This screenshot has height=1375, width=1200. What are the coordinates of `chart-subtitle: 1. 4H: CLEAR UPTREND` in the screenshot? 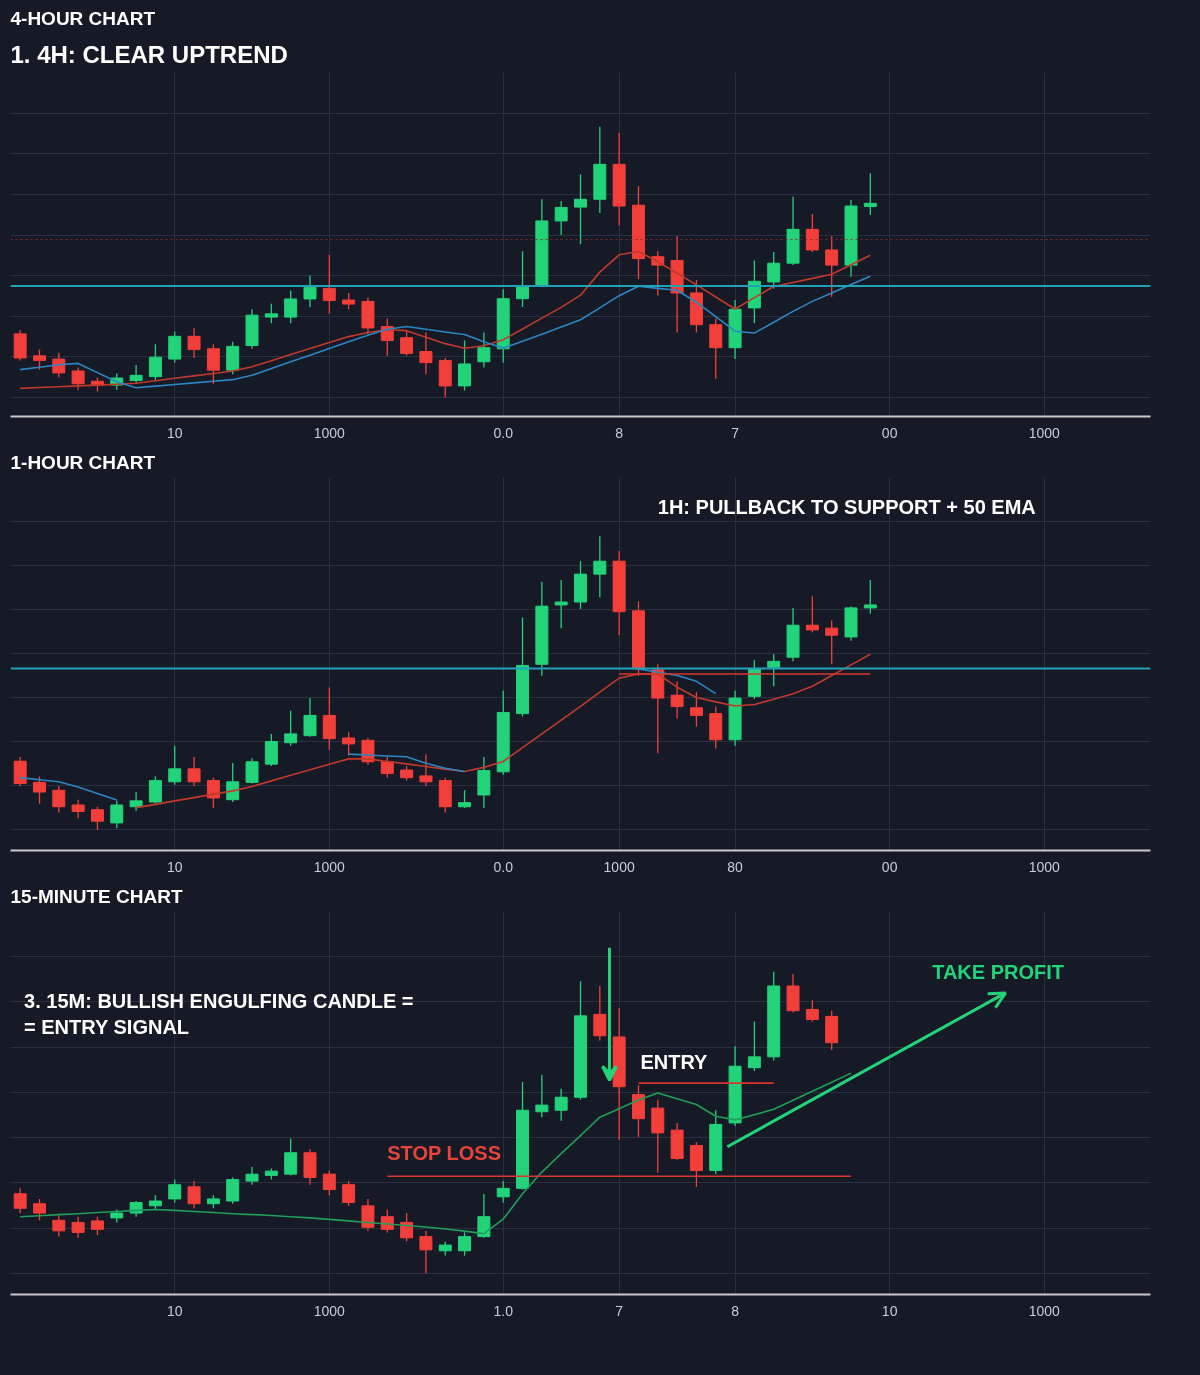 It's located at (149, 54).